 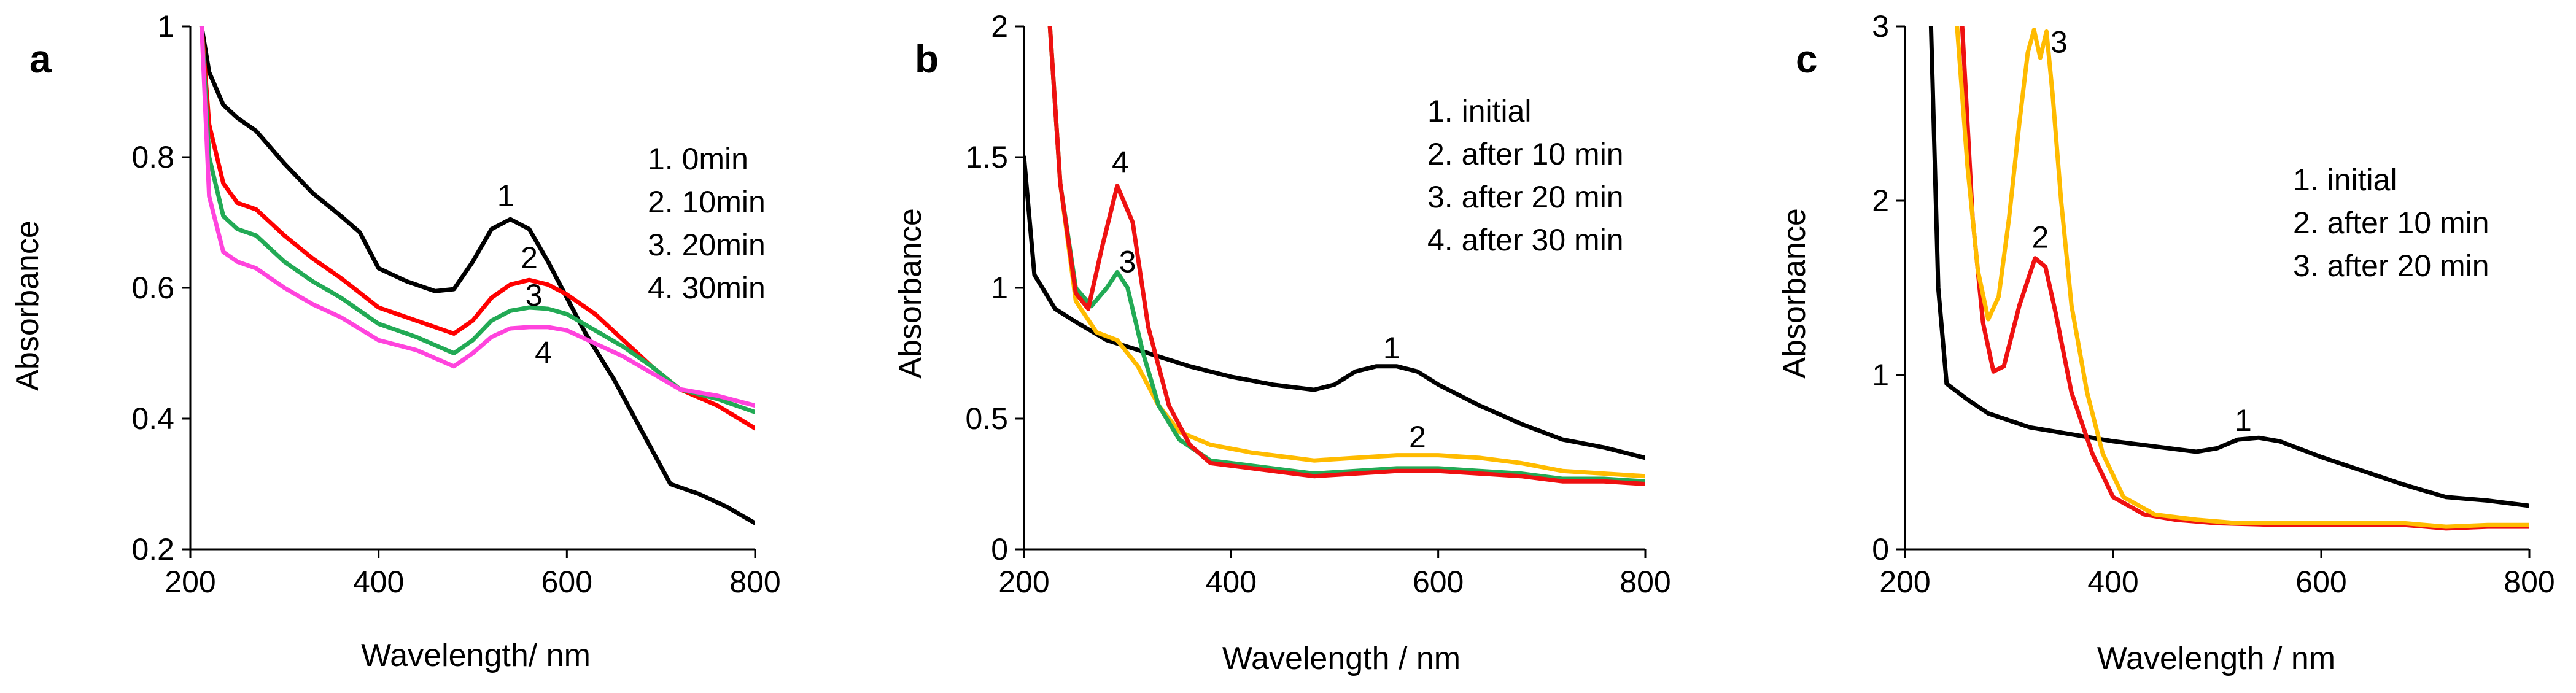 I want to click on y-tick-label: 0.2, so click(x=152, y=549).